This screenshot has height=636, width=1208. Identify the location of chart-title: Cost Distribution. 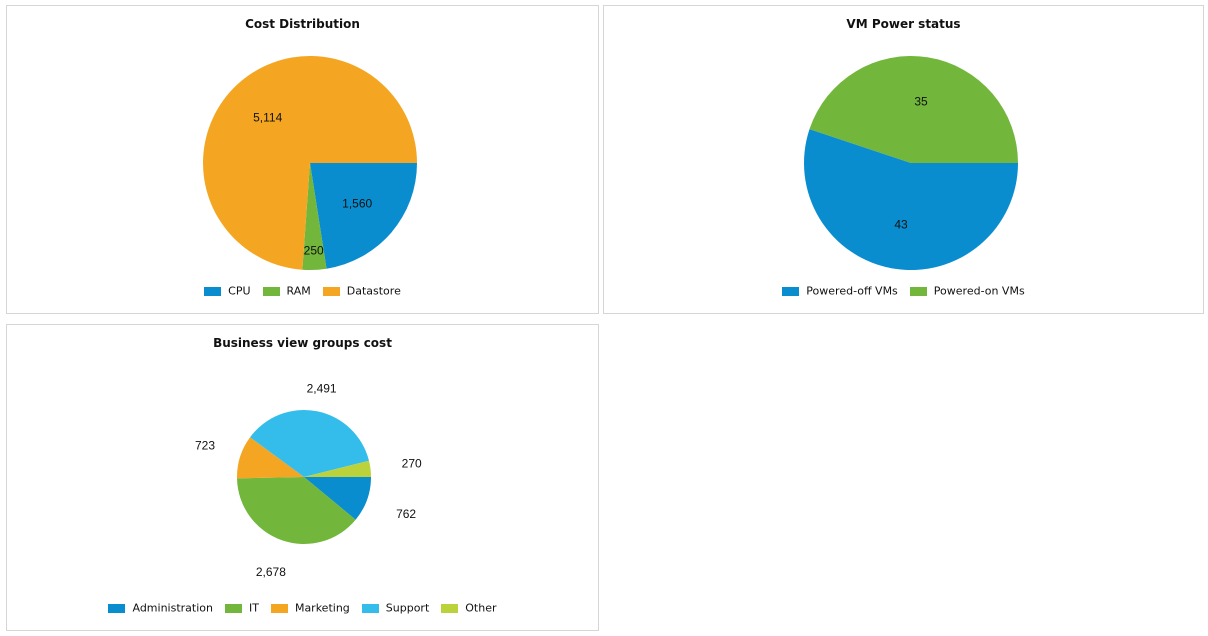
(302, 24).